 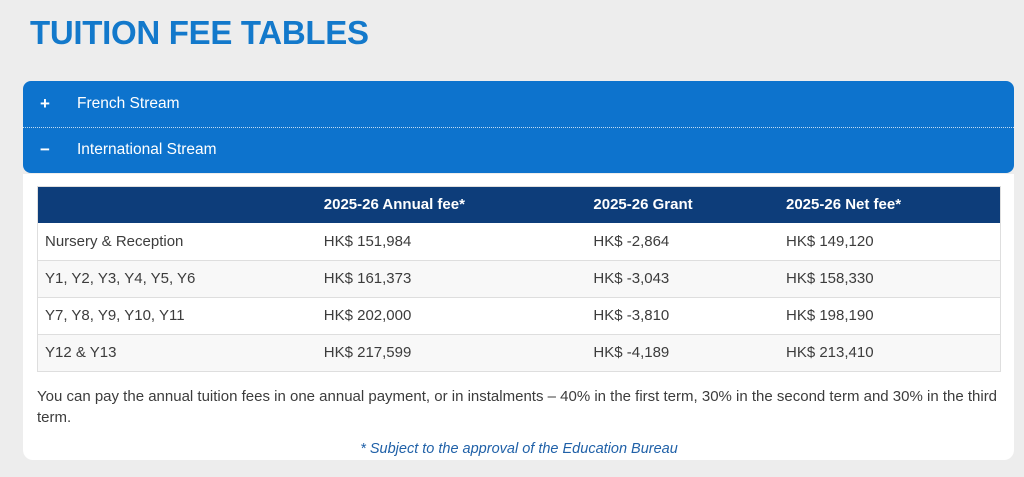 I want to click on table-header-annual-fee: 2025-26 Annual fee*, so click(x=451, y=205).